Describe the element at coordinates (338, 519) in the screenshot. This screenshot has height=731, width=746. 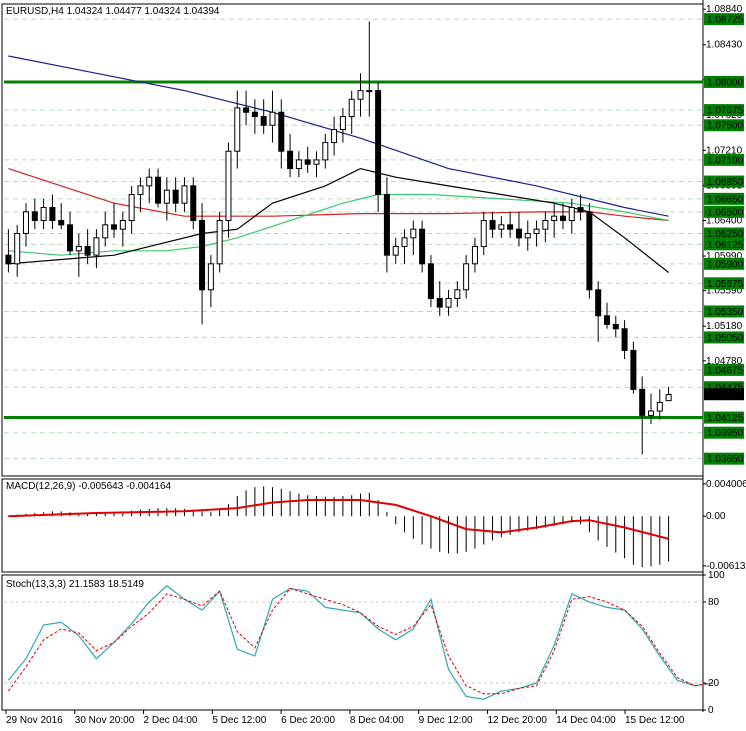
I see `macd-signal-line` at that location.